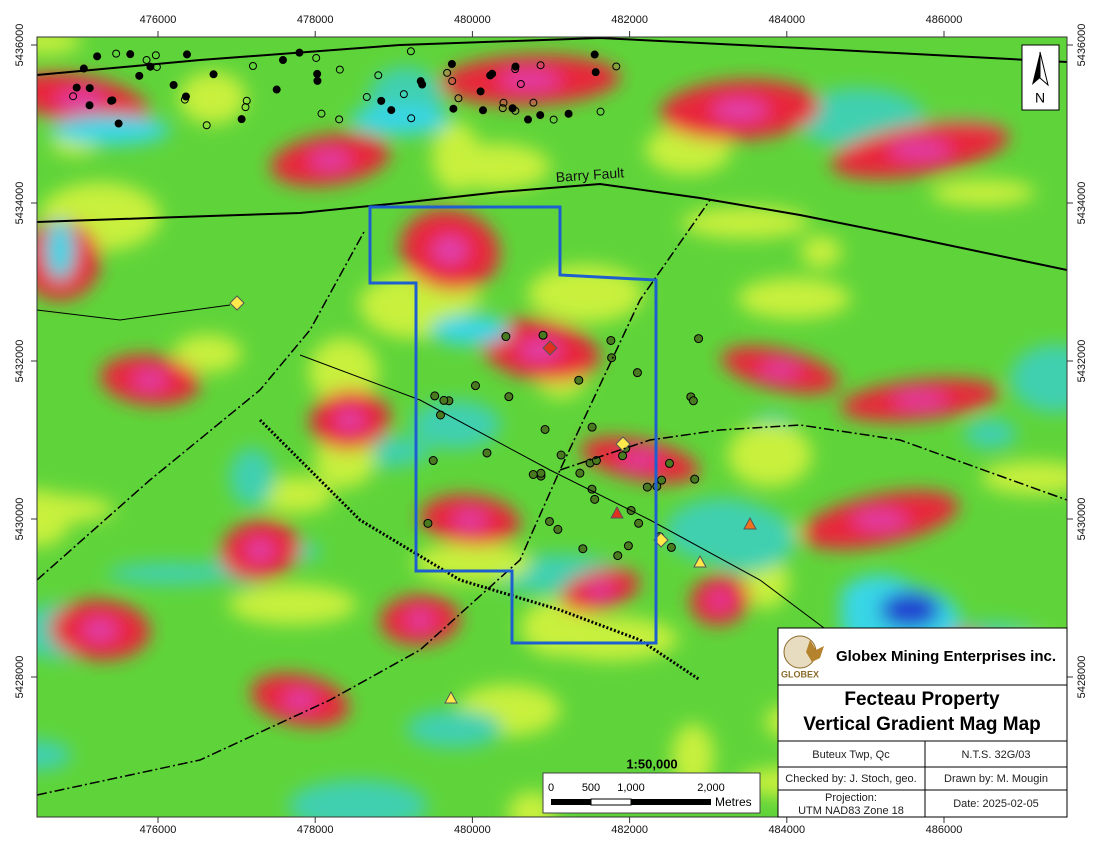  What do you see at coordinates (851, 798) in the screenshot?
I see `projection-label: Projection:` at bounding box center [851, 798].